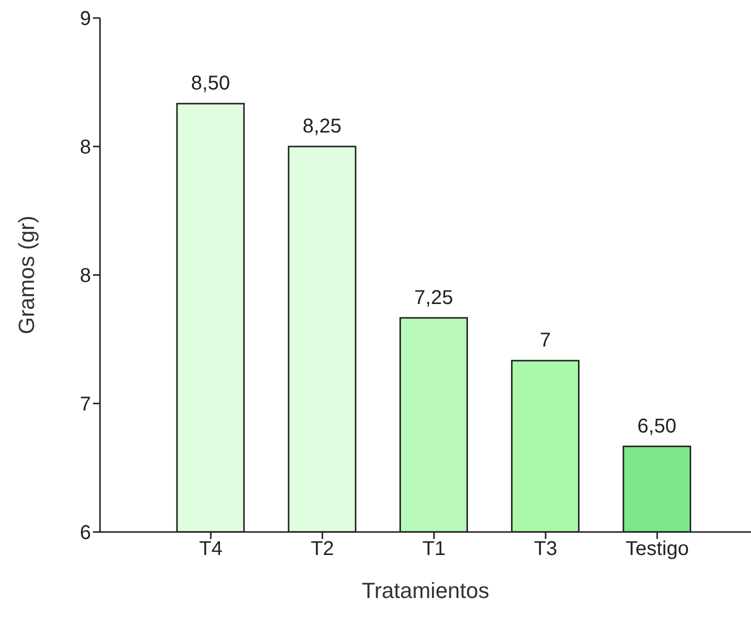 This screenshot has width=751, height=620. Describe the element at coordinates (85, 533) in the screenshot. I see `y-tick-label: 6` at that location.